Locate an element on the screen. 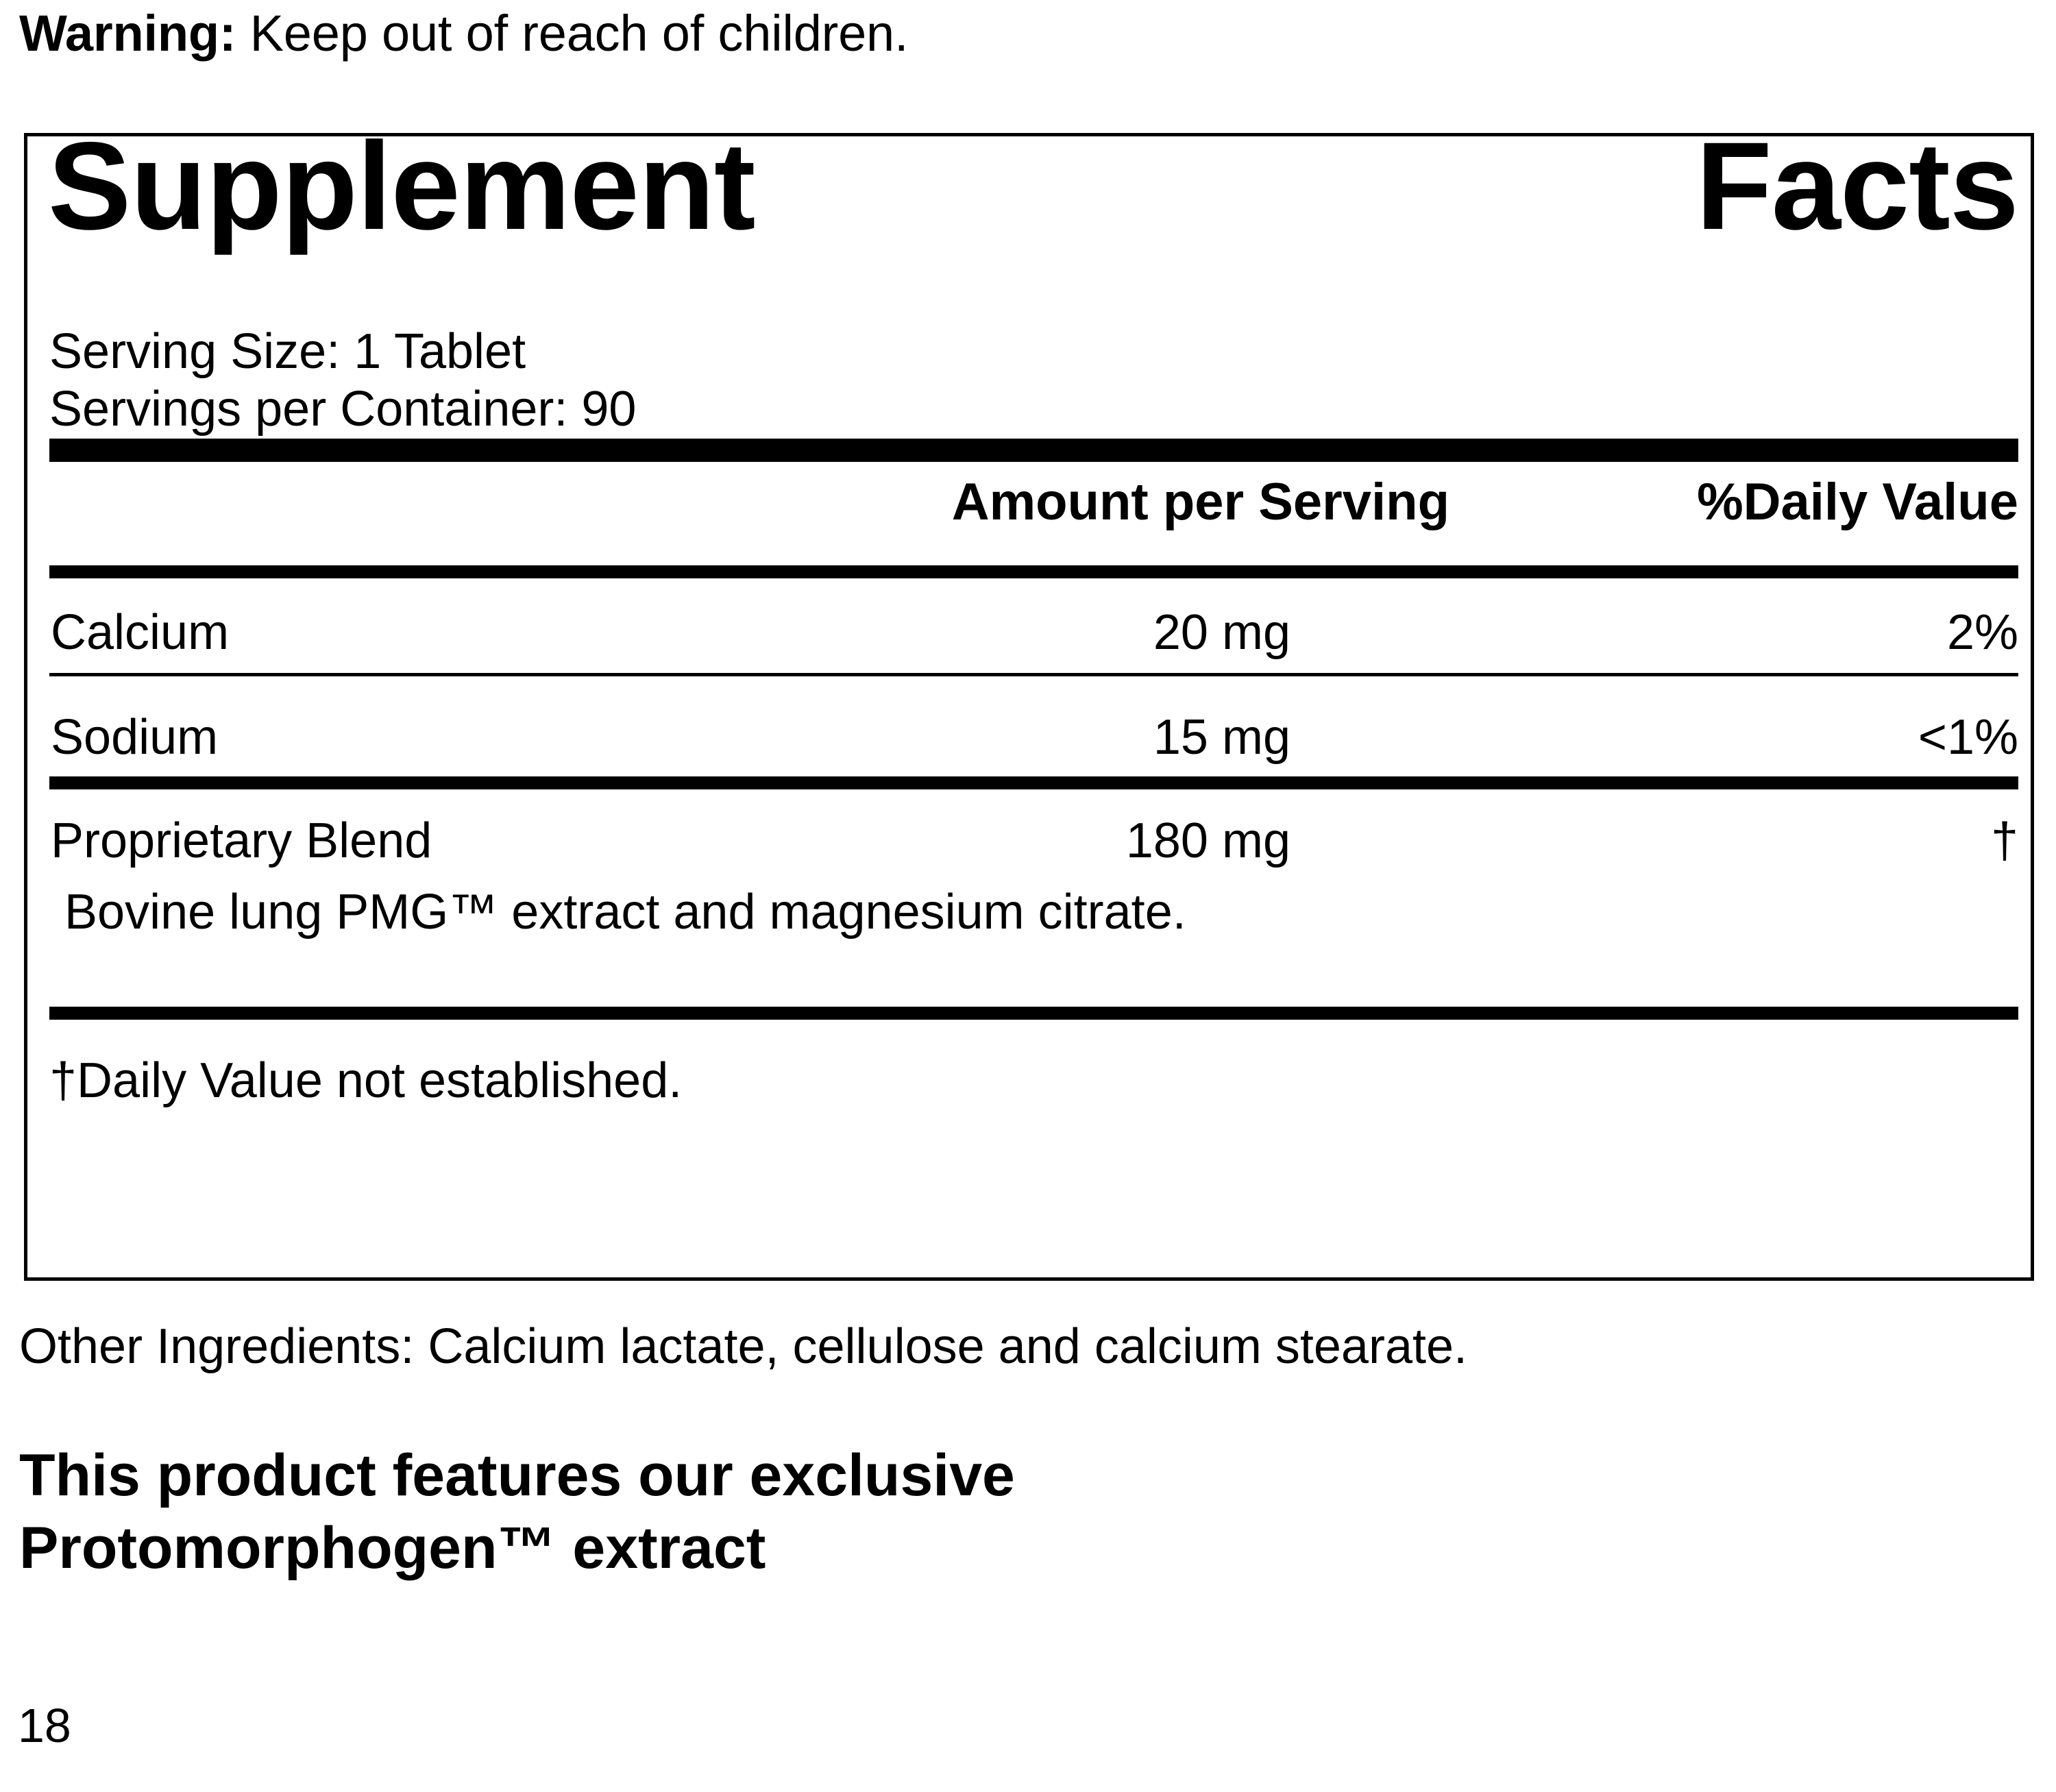 The image size is (2056, 1792). rule-header-top is located at coordinates (1033, 450).